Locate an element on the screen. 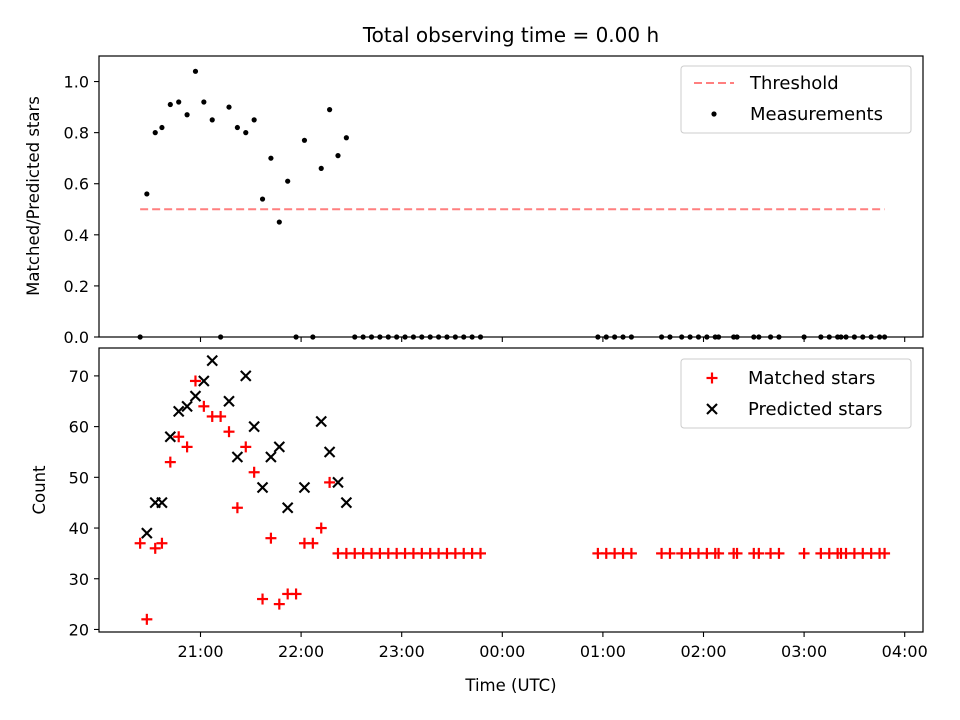  matched-legend-label: Matched stars is located at coordinates (811, 378).